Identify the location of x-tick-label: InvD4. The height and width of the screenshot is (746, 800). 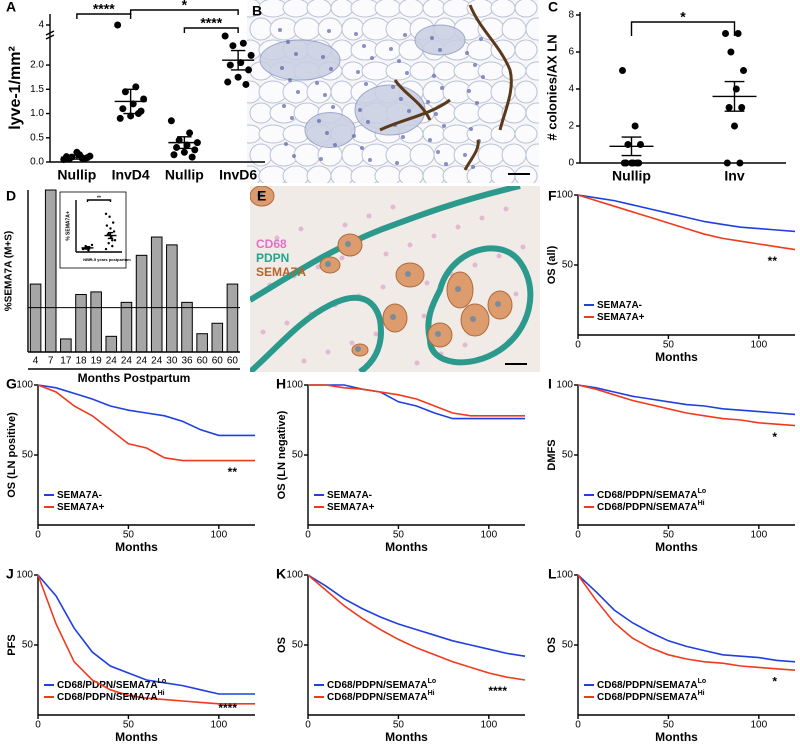
(131, 175).